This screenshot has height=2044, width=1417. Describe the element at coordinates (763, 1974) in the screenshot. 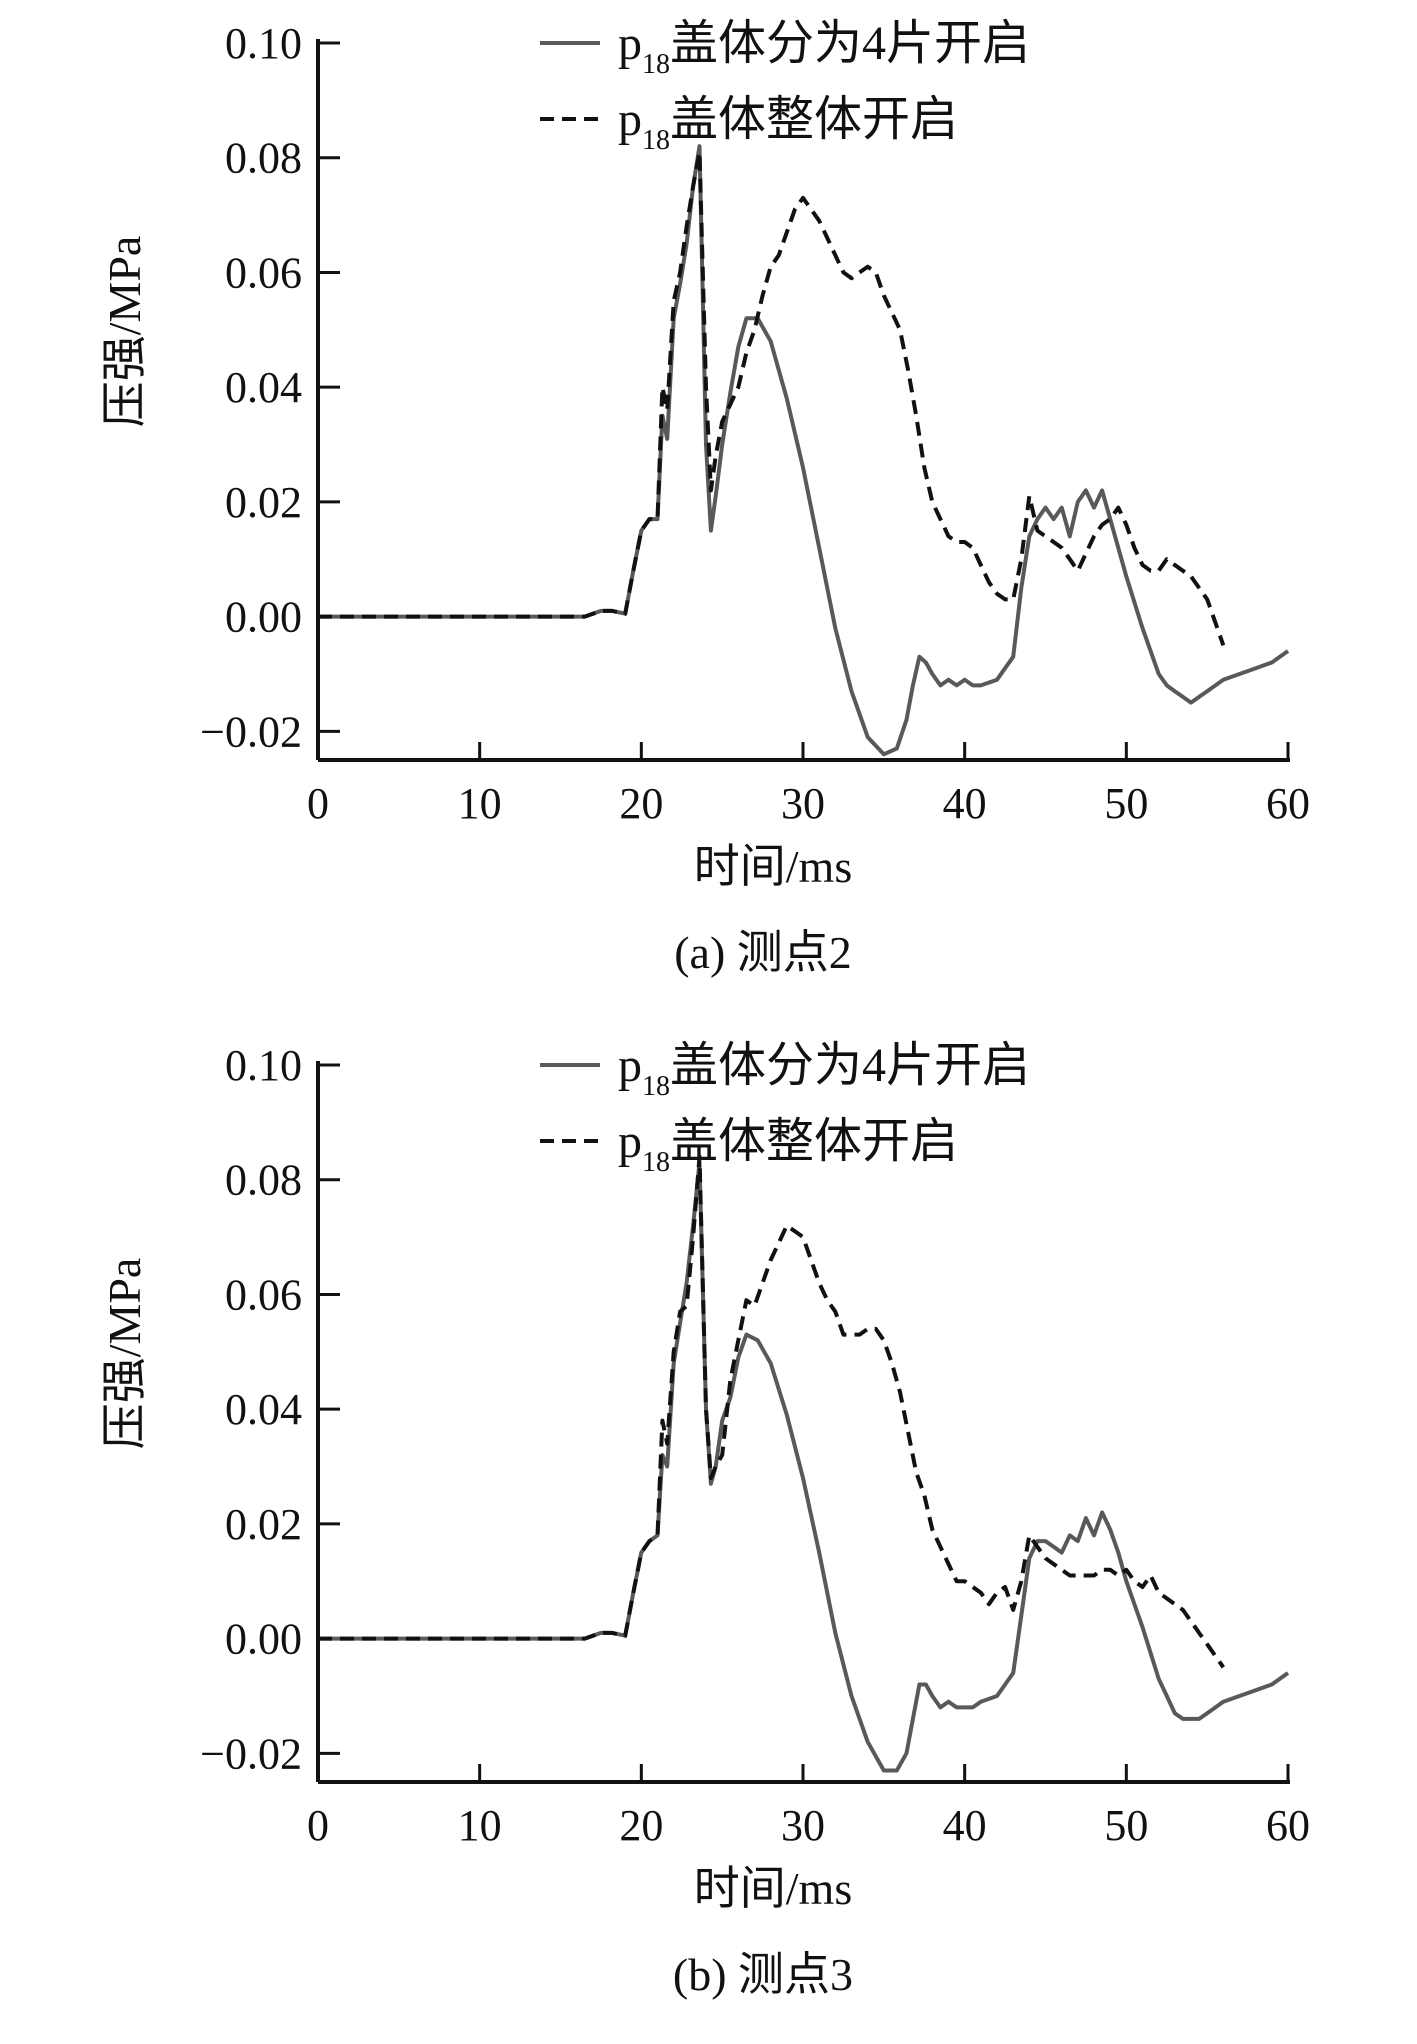

I see `panel-caption: (b) 测点3` at that location.